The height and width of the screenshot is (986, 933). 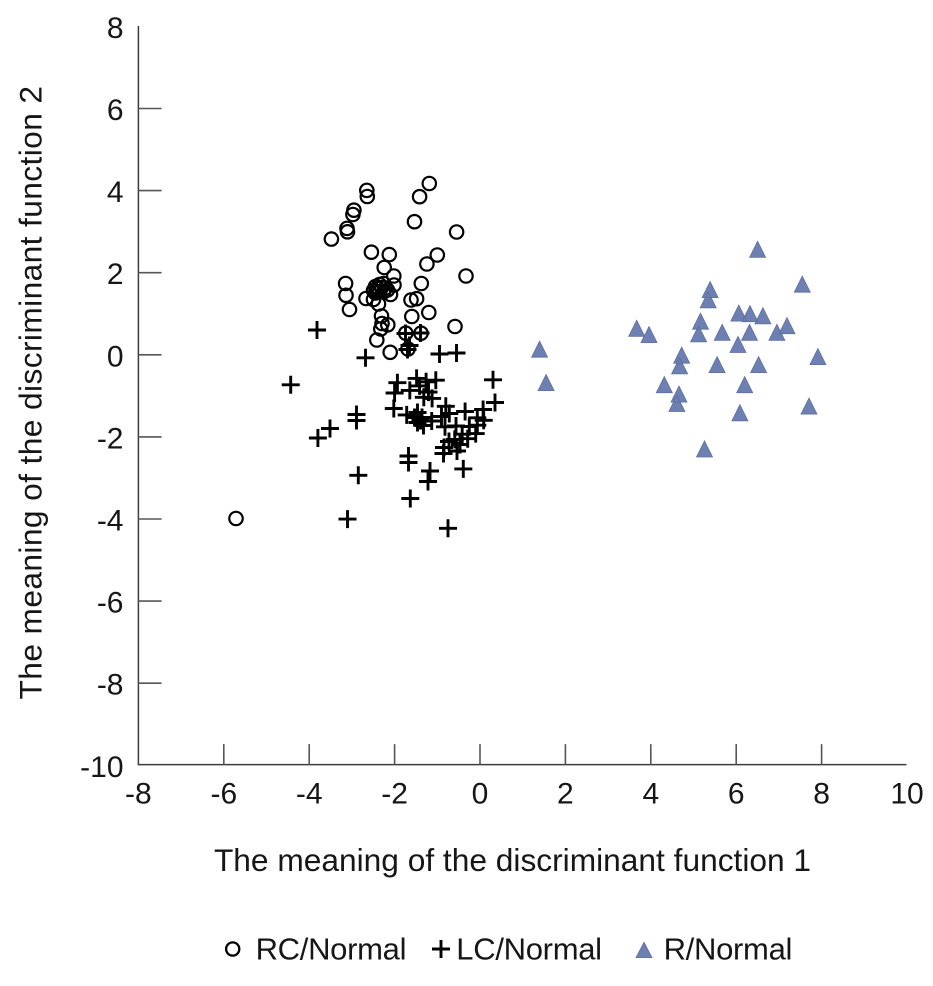 What do you see at coordinates (528, 949) in the screenshot?
I see `svg-text: LC/Normal` at bounding box center [528, 949].